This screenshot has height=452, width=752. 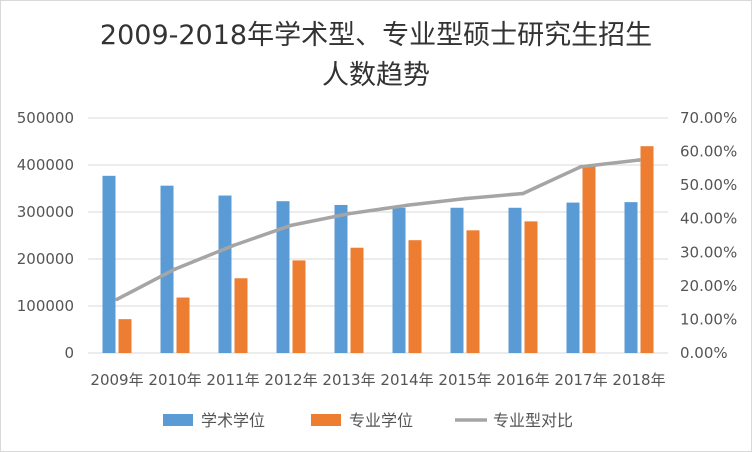 I want to click on y-left-tick-label: 500000, so click(x=45, y=118).